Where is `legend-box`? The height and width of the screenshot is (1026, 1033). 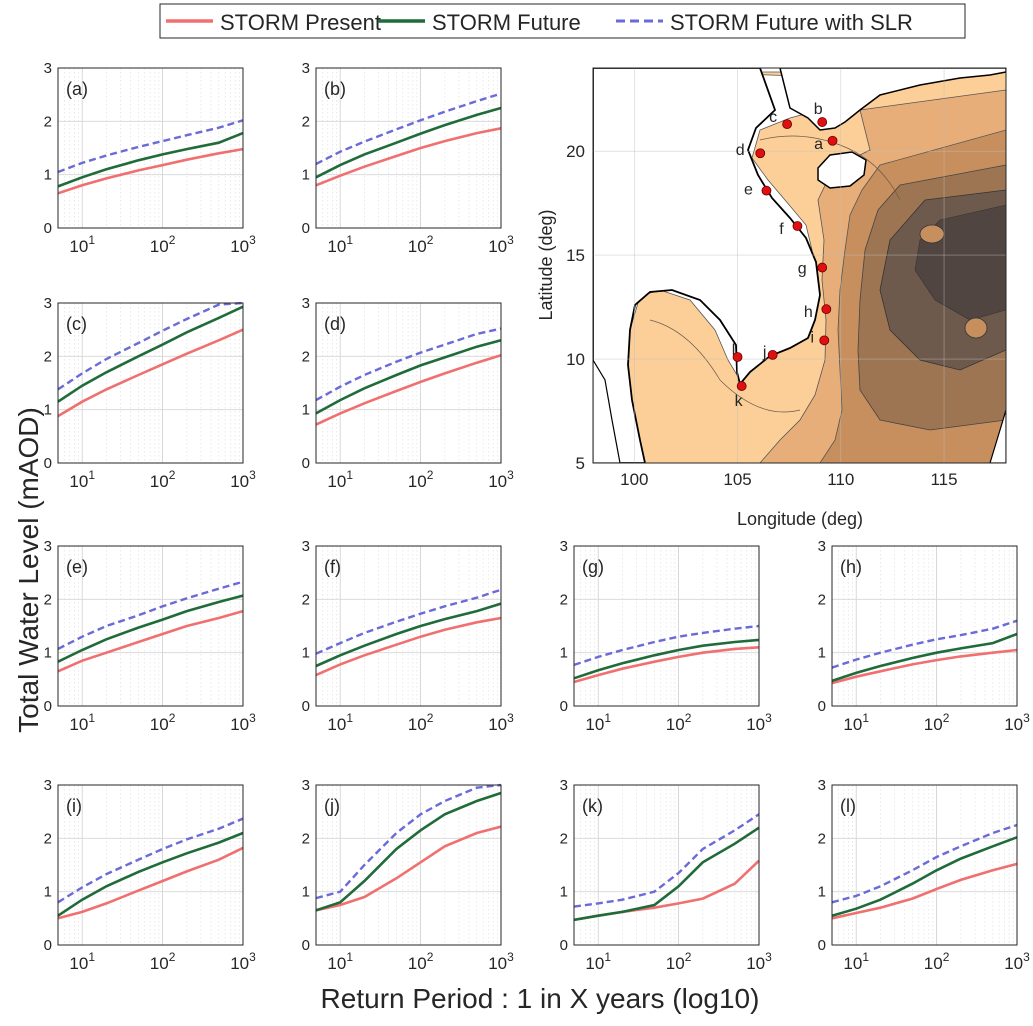 legend-box is located at coordinates (562, 21).